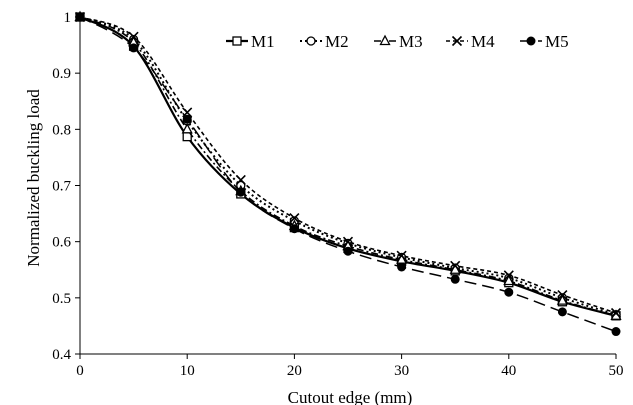 The width and height of the screenshot is (633, 405). What do you see at coordinates (80, 371) in the screenshot?
I see `x-tick-label: 0` at bounding box center [80, 371].